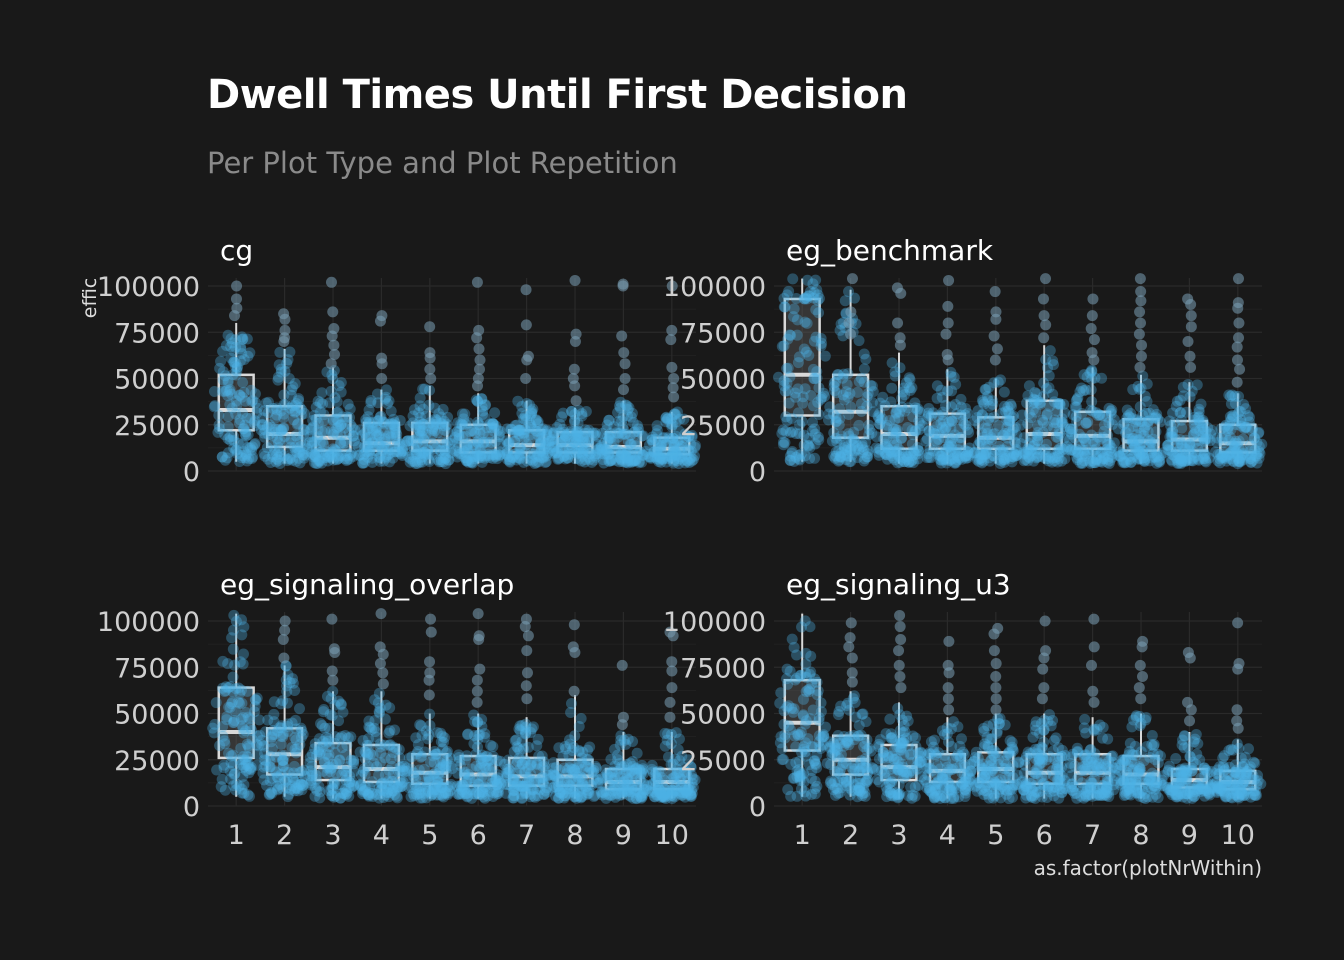 The width and height of the screenshot is (1344, 960). What do you see at coordinates (757, 472) in the screenshot?
I see `y-tick-label: 0` at bounding box center [757, 472].